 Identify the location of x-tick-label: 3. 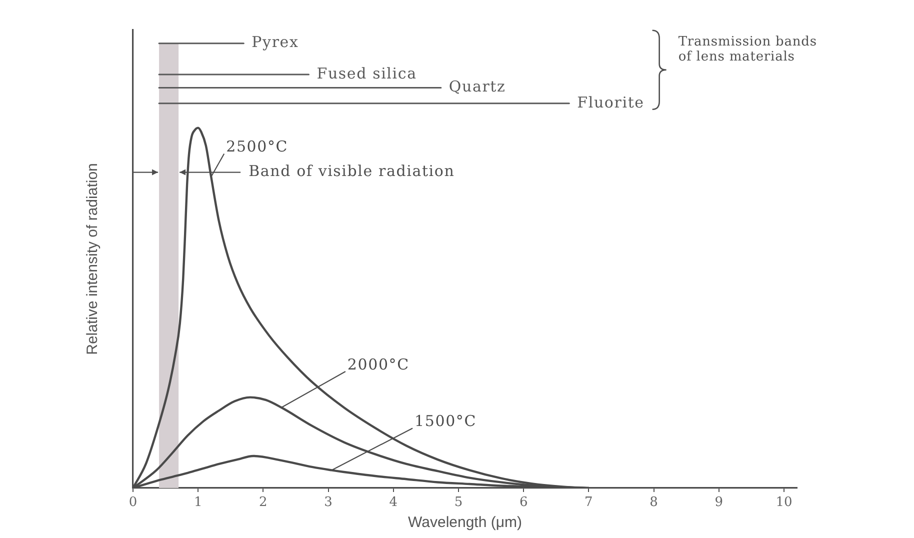
(328, 502).